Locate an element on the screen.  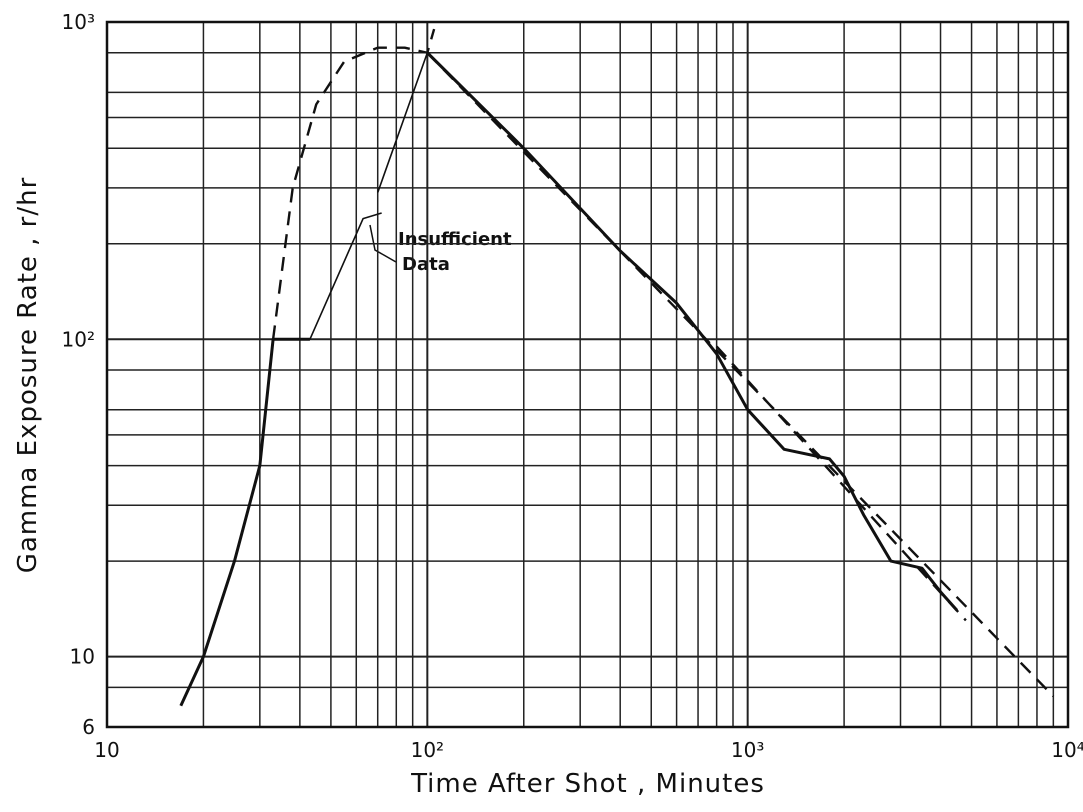
y-tick-label: 10² is located at coordinates (78, 339).